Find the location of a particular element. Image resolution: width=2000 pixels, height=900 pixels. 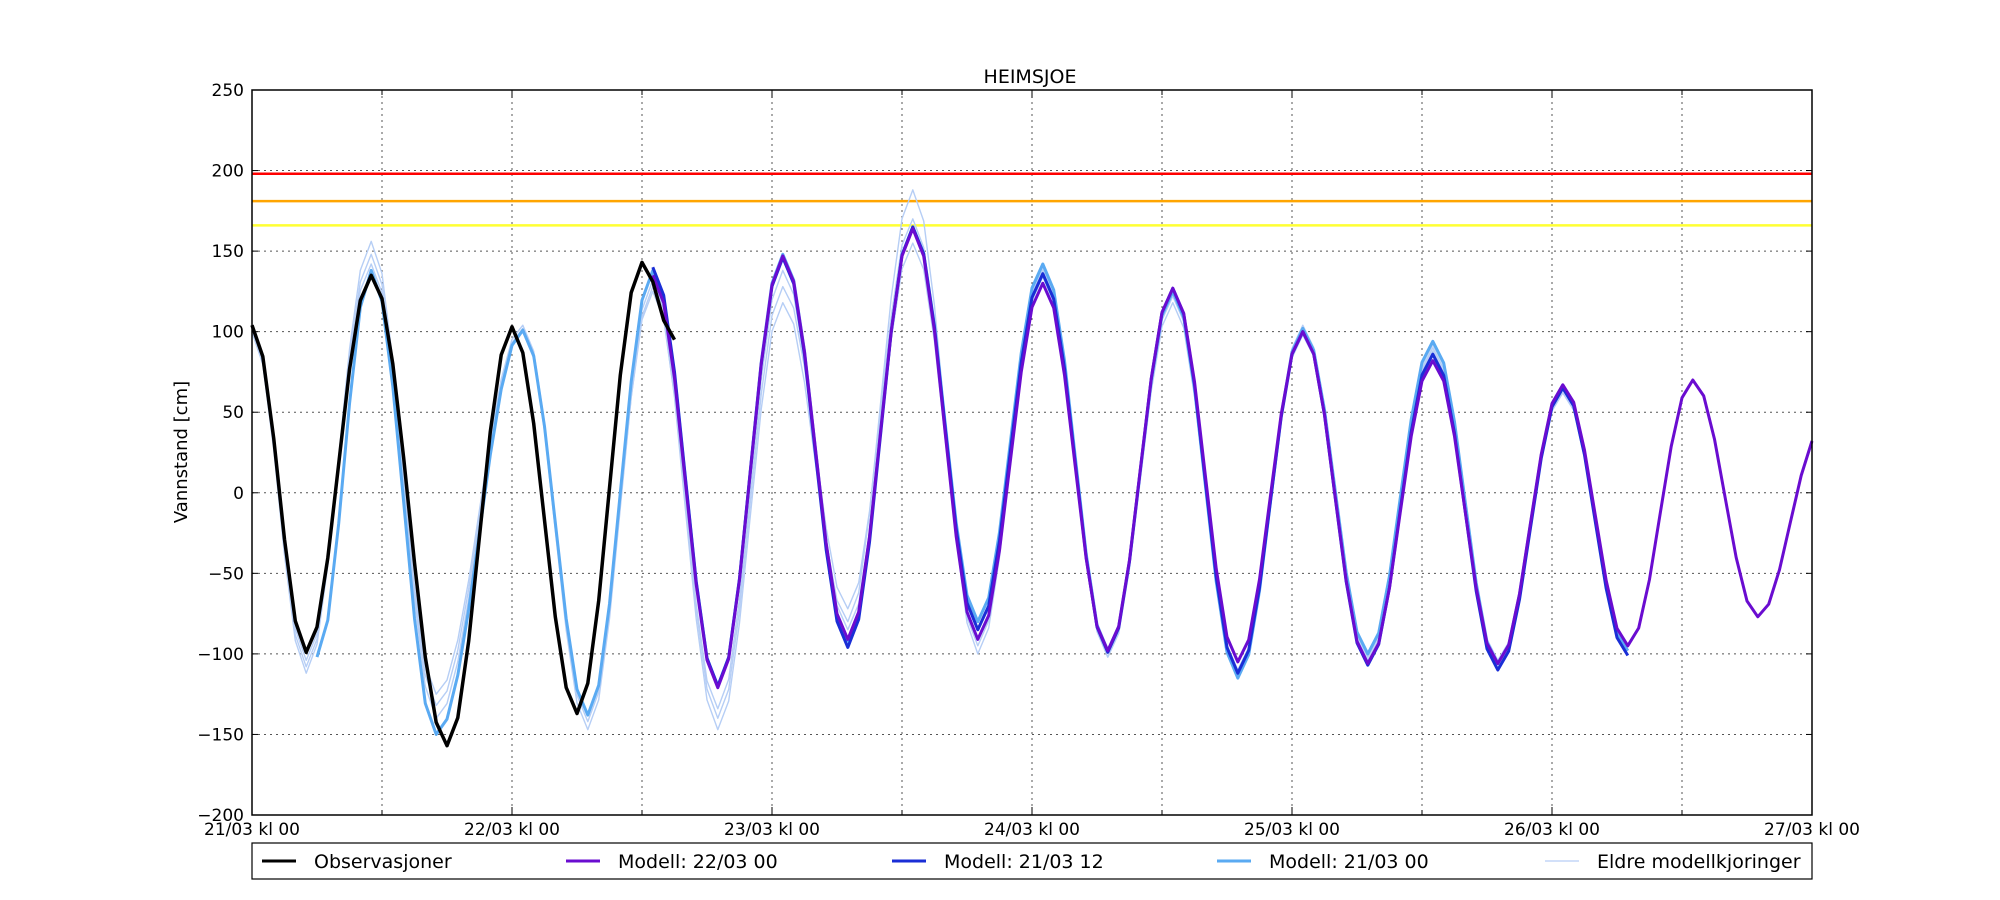

x-tick-label: 24/03 kl 00 is located at coordinates (1032, 830).